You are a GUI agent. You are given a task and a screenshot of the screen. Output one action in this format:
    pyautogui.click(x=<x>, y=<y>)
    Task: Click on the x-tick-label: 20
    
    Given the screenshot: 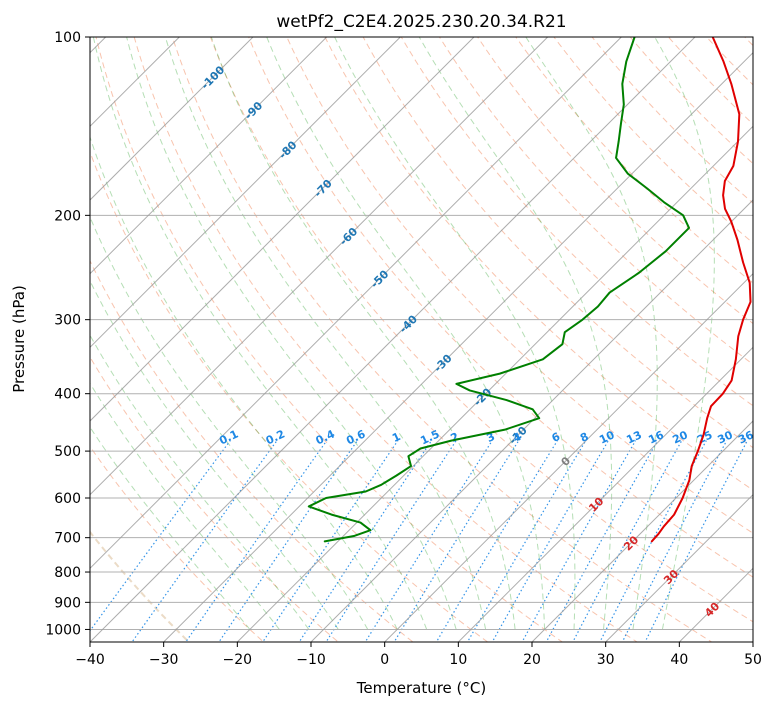 What is the action you would take?
    pyautogui.click(x=532, y=660)
    